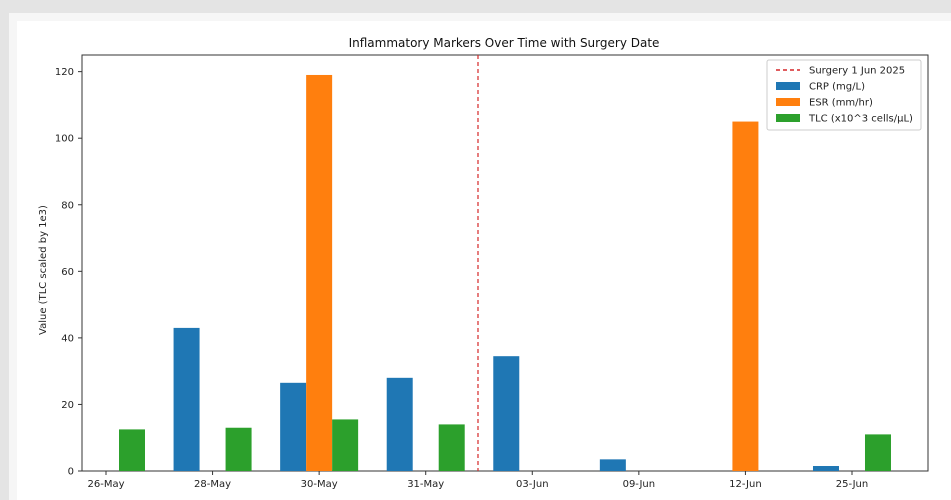 This screenshot has width=951, height=500. I want to click on x-tick-label: 03-Jun, so click(532, 484).